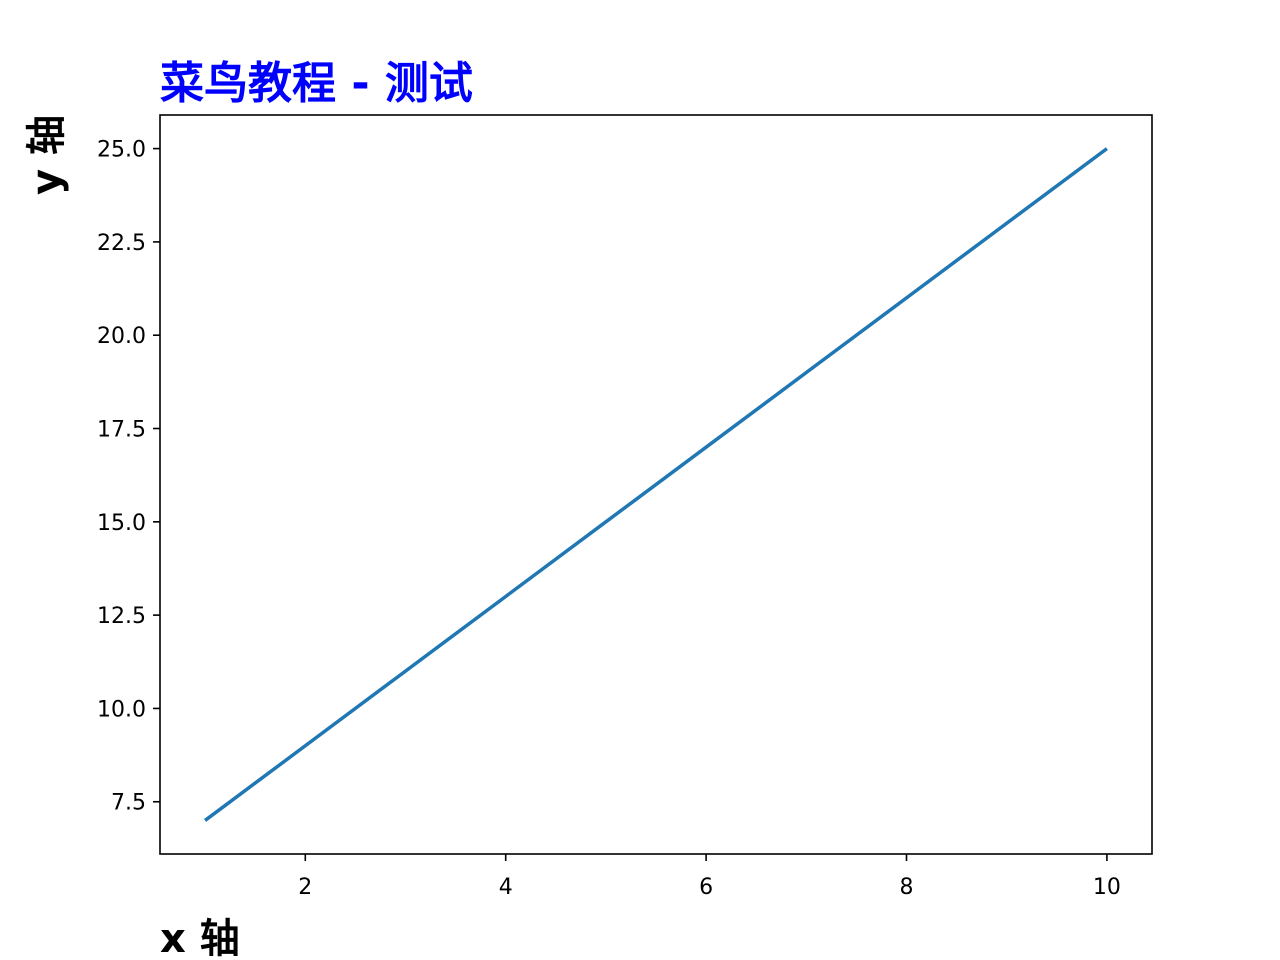 This screenshot has width=1280, height=960. I want to click on y-axis-label: y 轴, so click(47, 155).